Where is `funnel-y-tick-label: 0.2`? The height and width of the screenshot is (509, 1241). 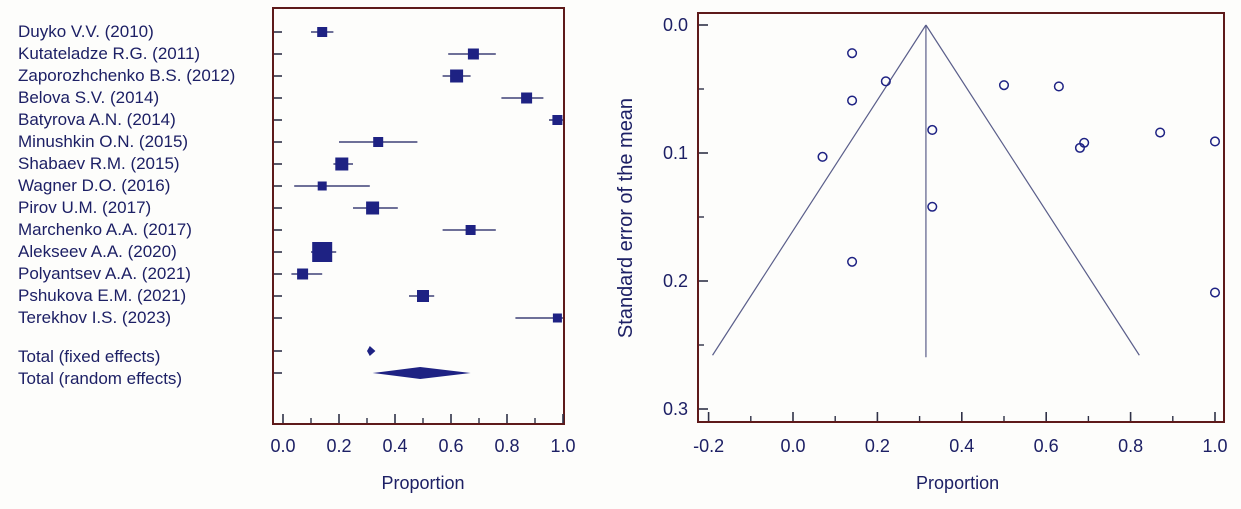
funnel-y-tick-label: 0.2 is located at coordinates (675, 281).